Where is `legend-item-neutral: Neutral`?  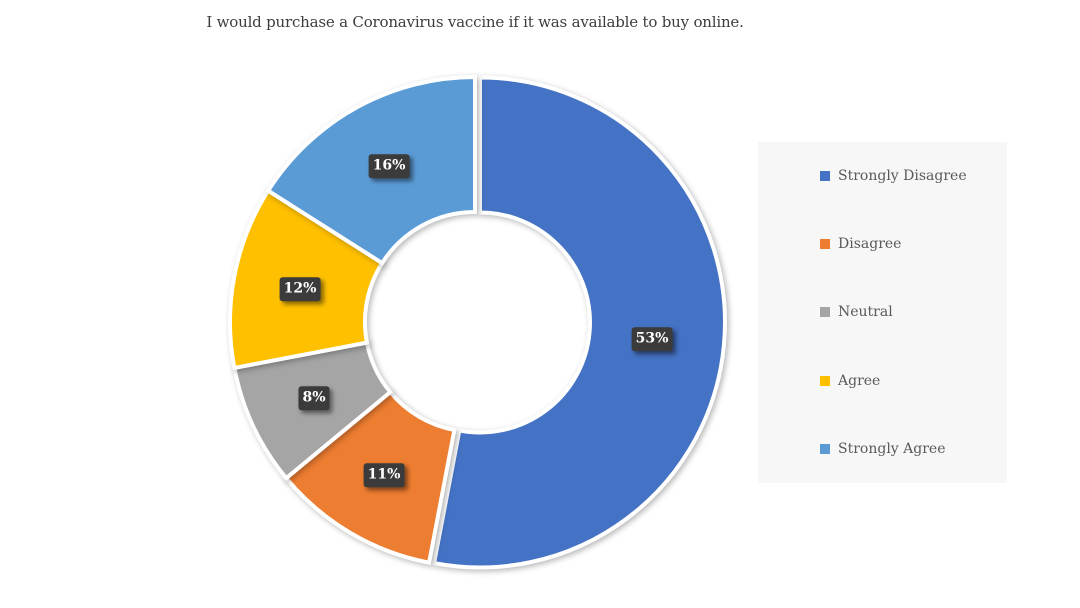 legend-item-neutral: Neutral is located at coordinates (913, 312).